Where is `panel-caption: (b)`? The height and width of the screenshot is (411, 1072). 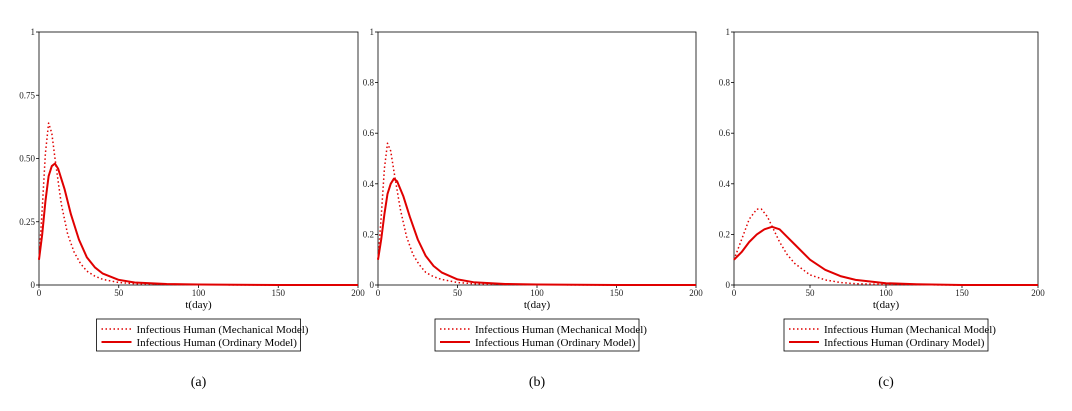
panel-caption: (b) is located at coordinates (537, 382).